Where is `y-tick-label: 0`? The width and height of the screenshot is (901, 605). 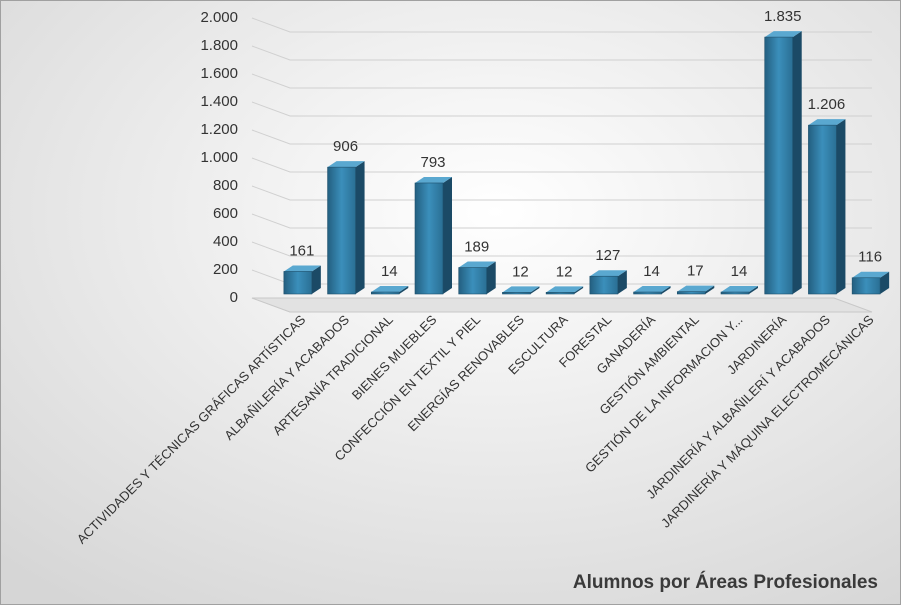 y-tick-label: 0 is located at coordinates (234, 297).